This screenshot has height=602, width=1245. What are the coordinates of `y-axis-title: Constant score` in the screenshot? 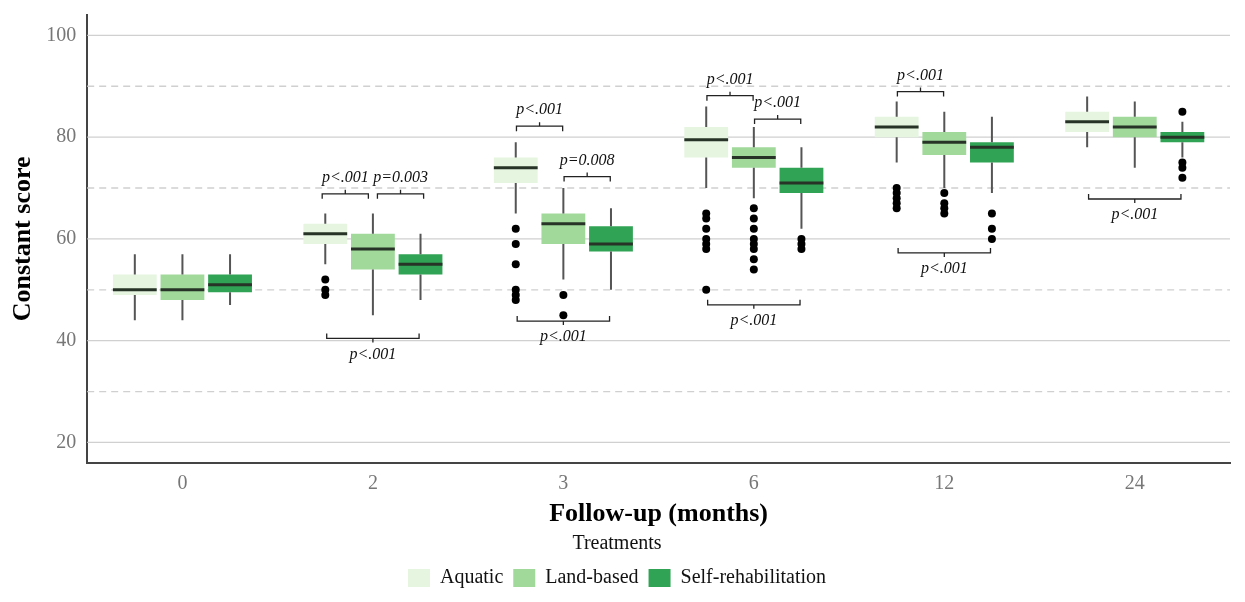 It's located at (22, 239).